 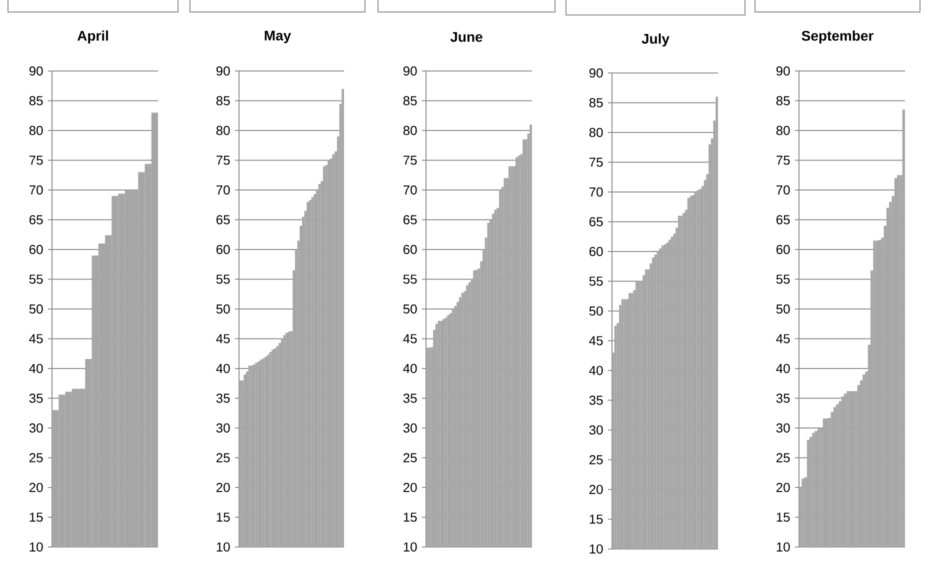 What do you see at coordinates (656, 40) in the screenshot?
I see `chart-title: July` at bounding box center [656, 40].